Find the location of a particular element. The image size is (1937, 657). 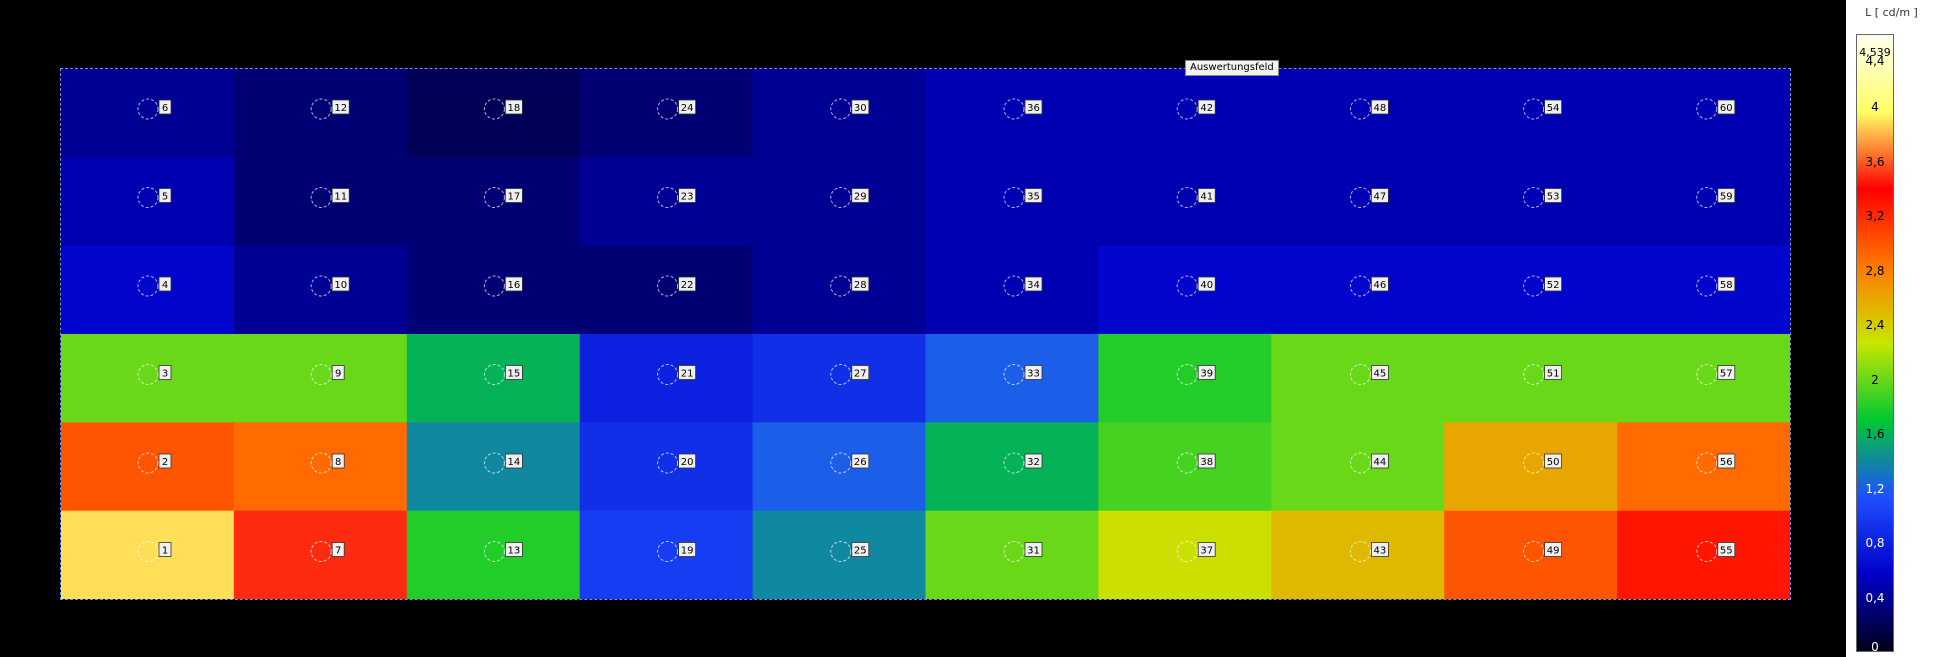

point-label: 24 is located at coordinates (687, 108).